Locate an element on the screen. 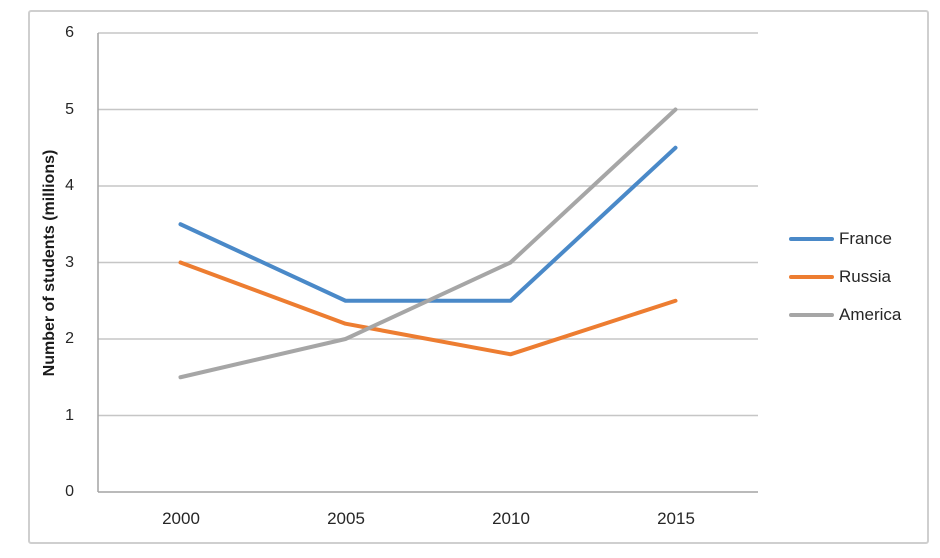  x-tick-label: 2005 is located at coordinates (346, 518).